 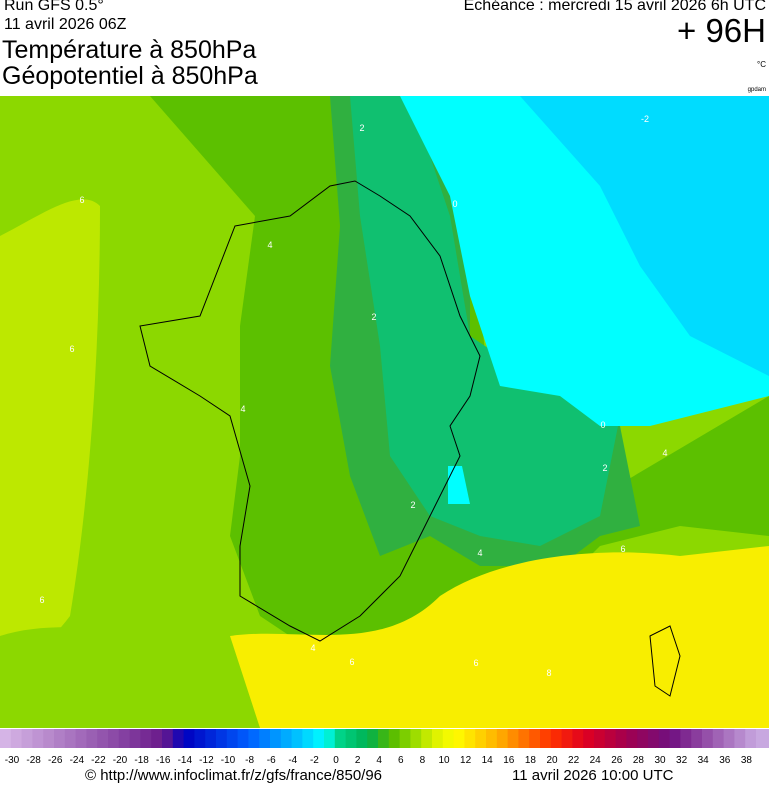 What do you see at coordinates (509, 760) in the screenshot?
I see `scale-label: 16` at bounding box center [509, 760].